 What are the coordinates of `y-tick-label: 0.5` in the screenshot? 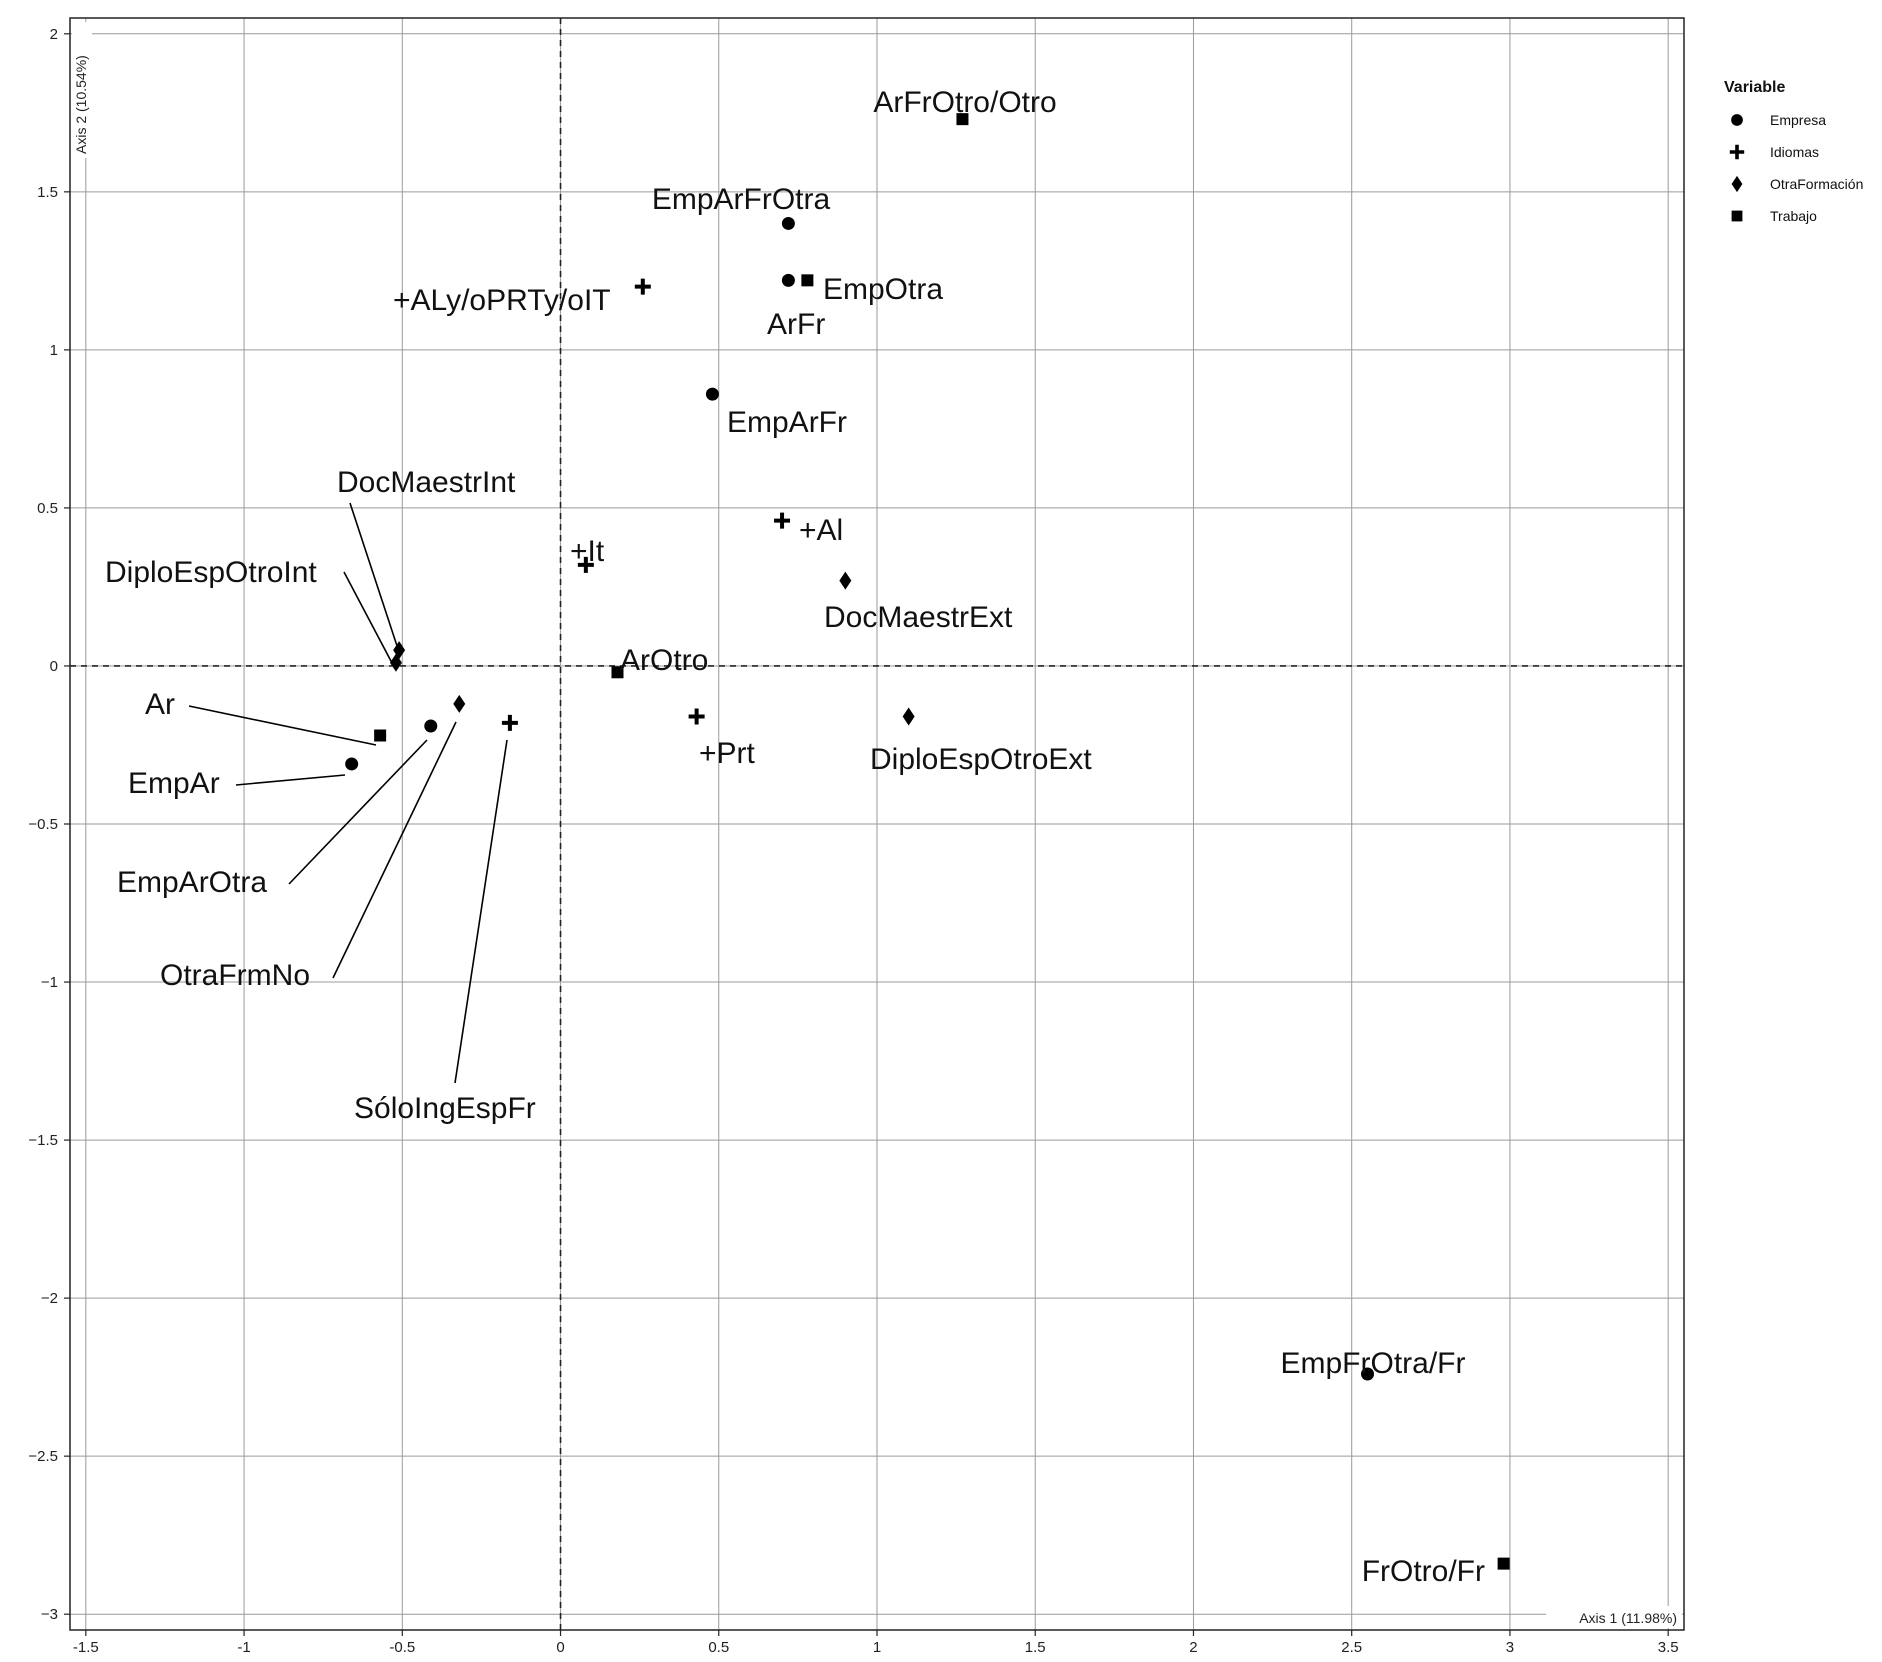 It's located at (47, 508).